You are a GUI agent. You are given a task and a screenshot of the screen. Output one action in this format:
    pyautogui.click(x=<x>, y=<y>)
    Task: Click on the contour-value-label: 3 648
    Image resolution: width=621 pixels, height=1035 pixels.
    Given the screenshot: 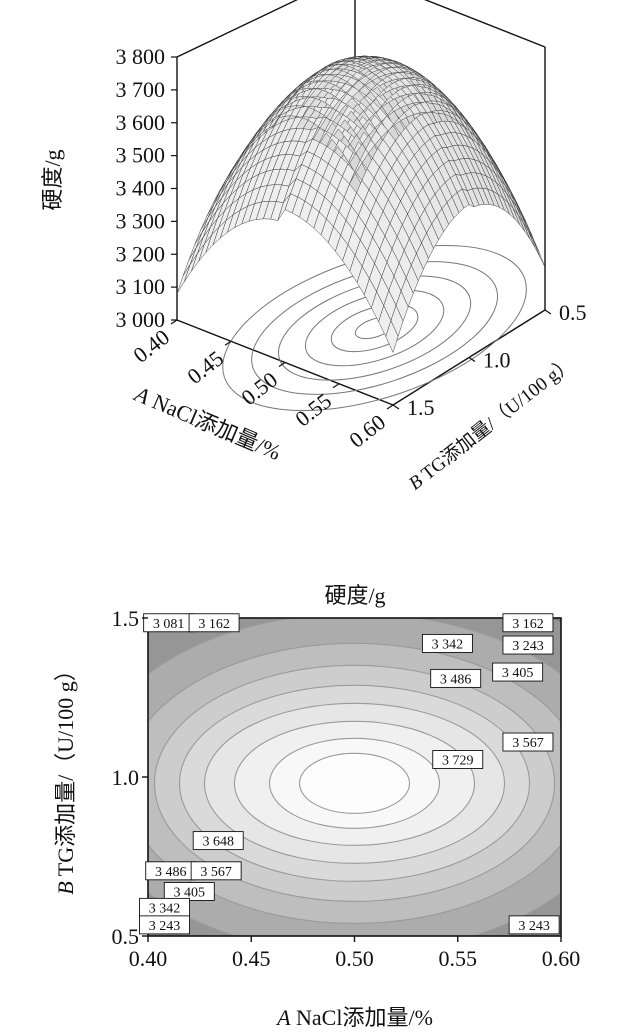 What is the action you would take?
    pyautogui.click(x=218, y=841)
    